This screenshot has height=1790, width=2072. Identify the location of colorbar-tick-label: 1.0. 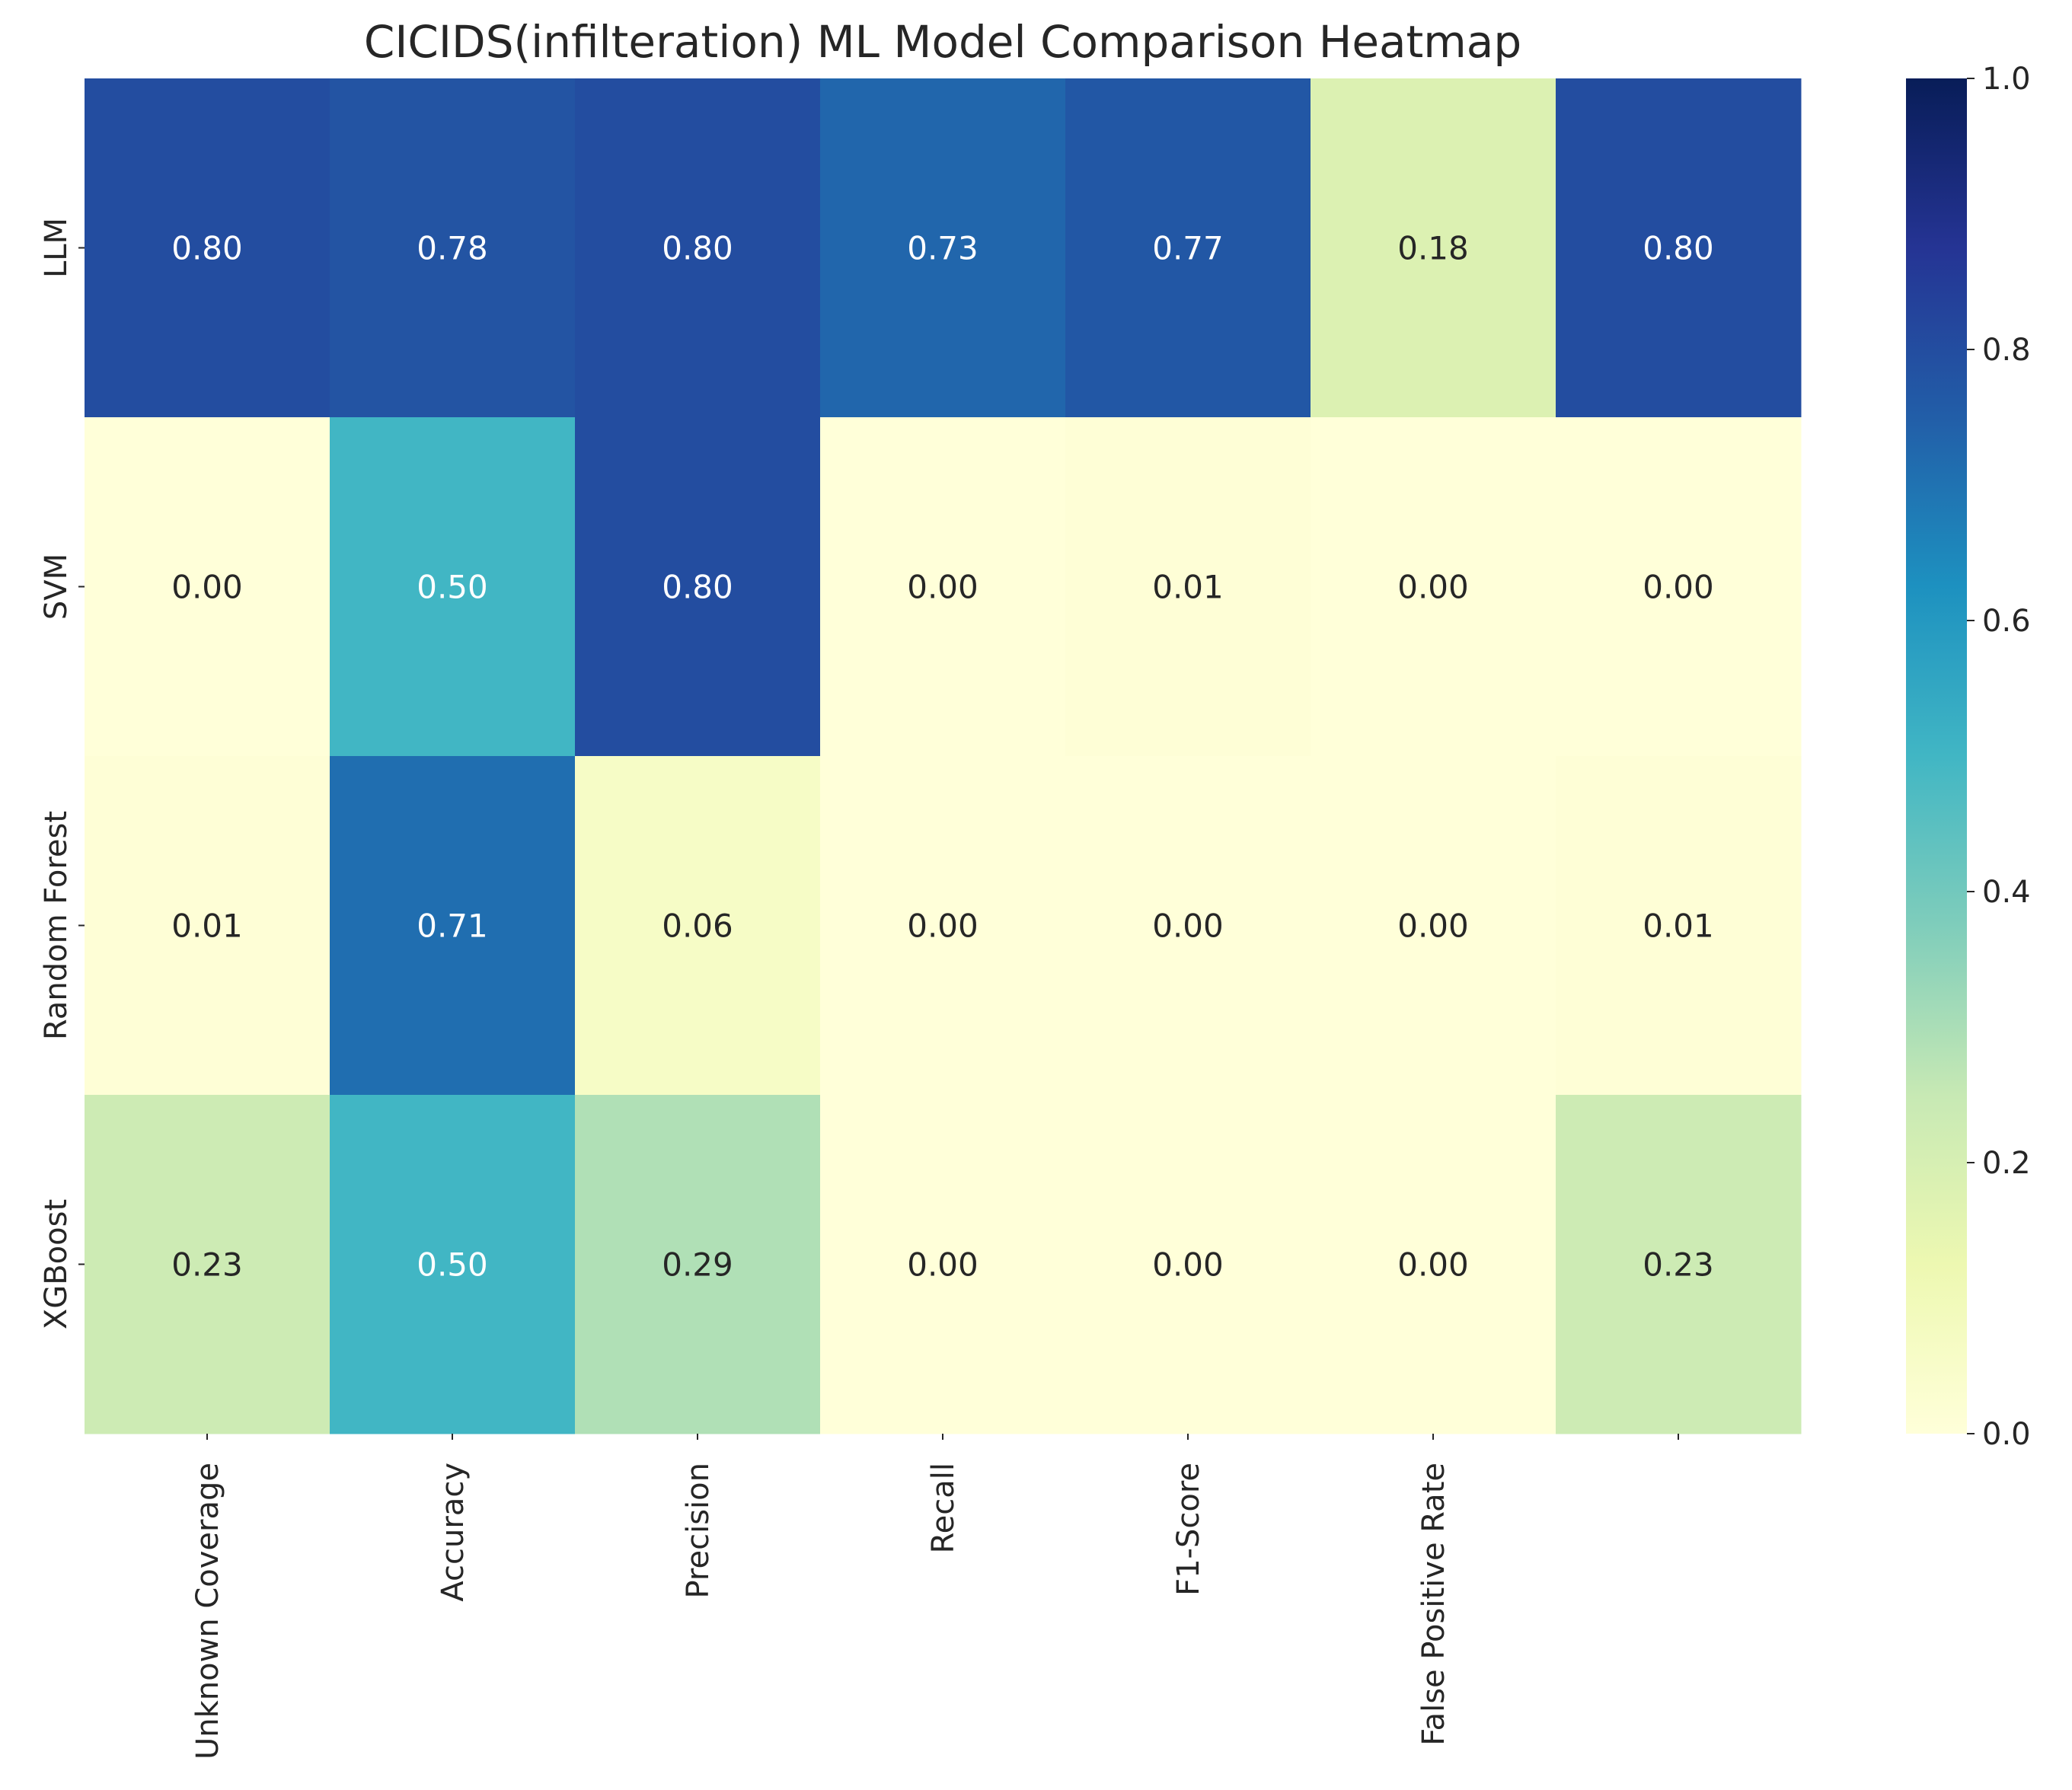
(2006, 79).